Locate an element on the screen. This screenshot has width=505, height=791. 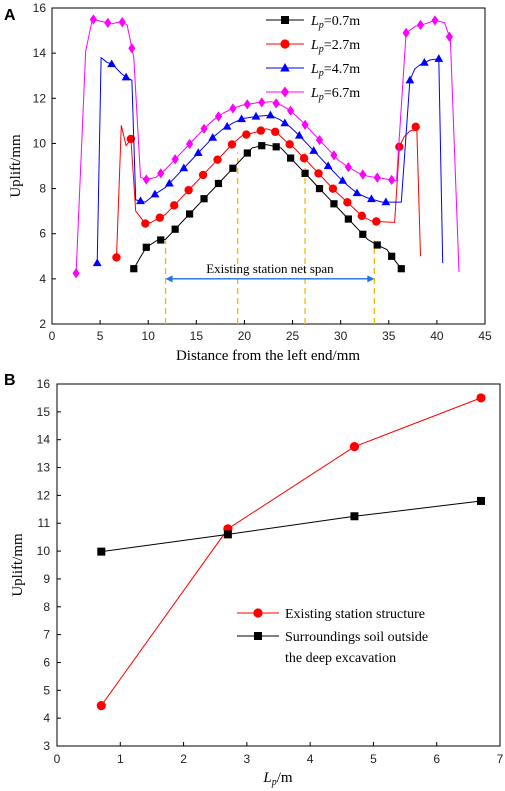
y-tick-label: 9 is located at coordinates (46, 579).